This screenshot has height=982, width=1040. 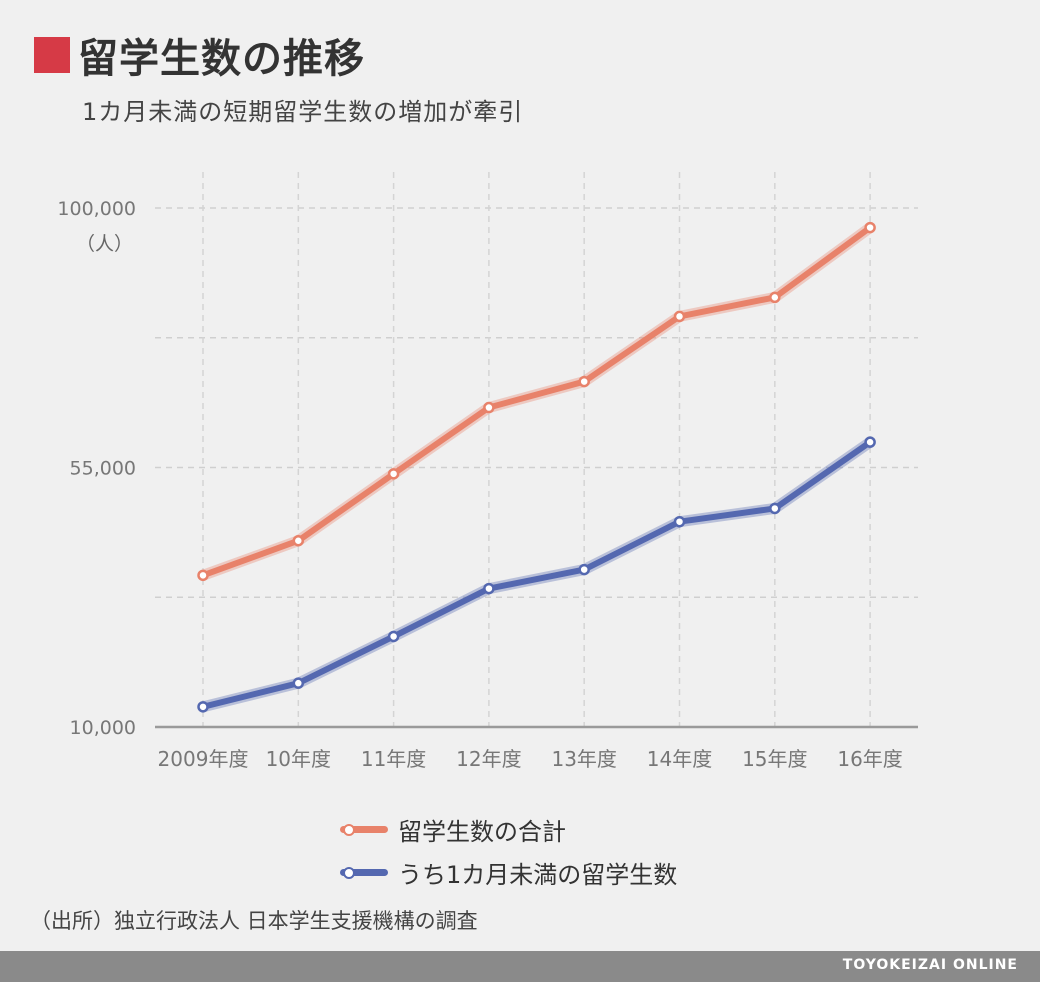 What do you see at coordinates (583, 759) in the screenshot?
I see `x-tick-label: 13年度` at bounding box center [583, 759].